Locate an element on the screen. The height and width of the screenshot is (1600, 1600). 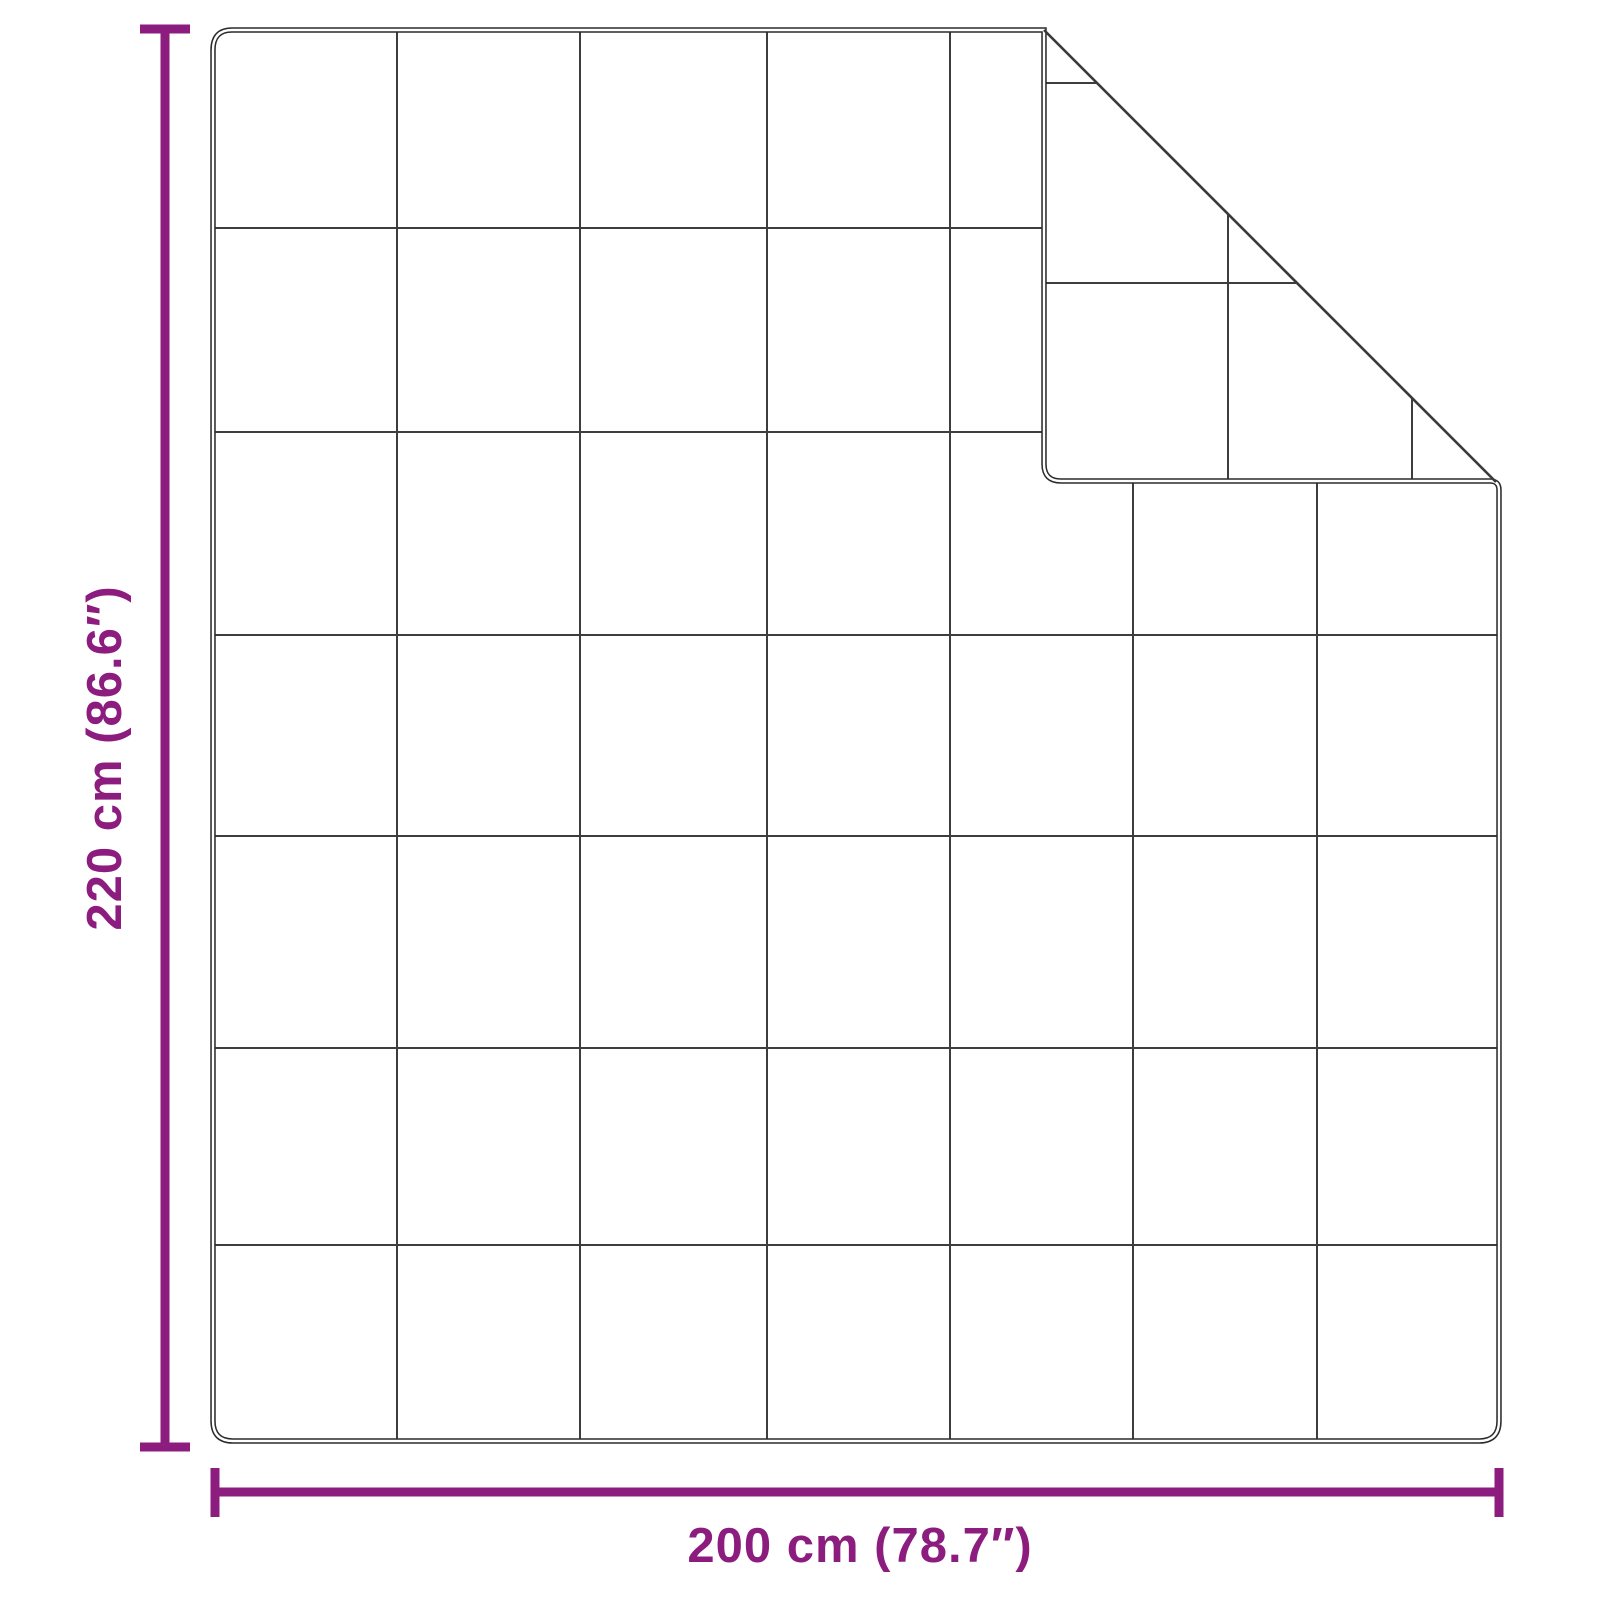
fold-crease is located at coordinates (1270, 256).